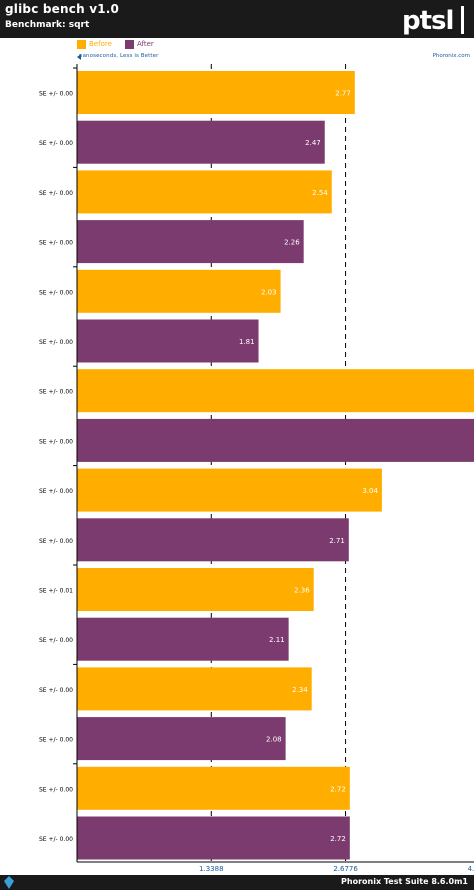  Describe the element at coordinates (338, 839) in the screenshot. I see `bar-value-label-15: 2.72` at that location.